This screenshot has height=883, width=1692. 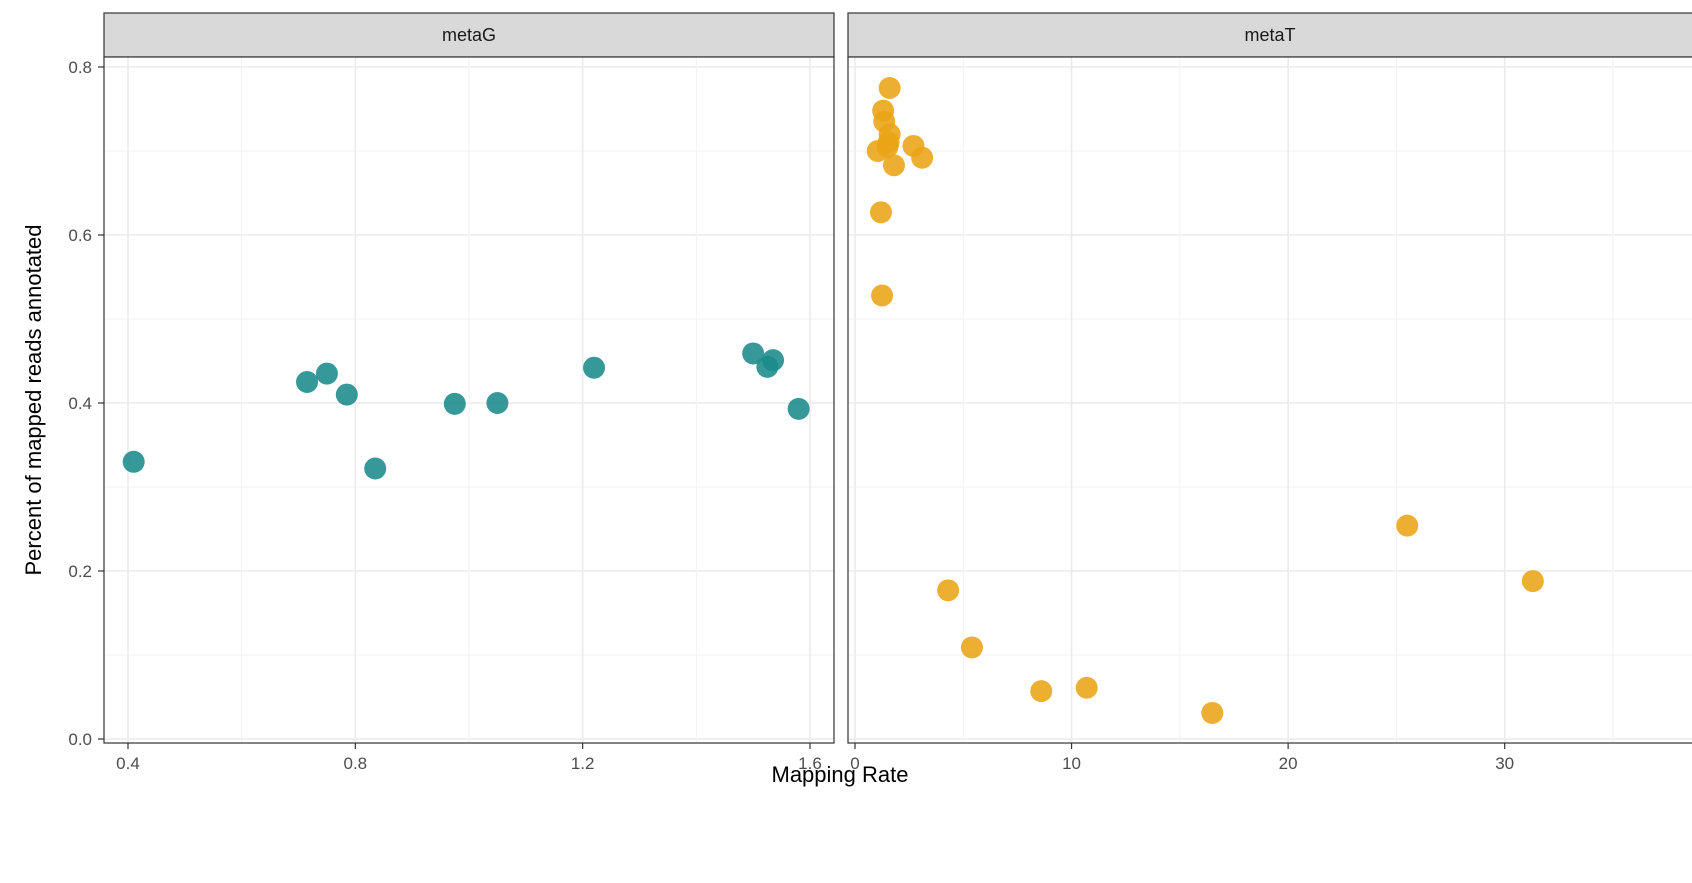 What do you see at coordinates (854, 763) in the screenshot?
I see `x-tick-label: 0` at bounding box center [854, 763].